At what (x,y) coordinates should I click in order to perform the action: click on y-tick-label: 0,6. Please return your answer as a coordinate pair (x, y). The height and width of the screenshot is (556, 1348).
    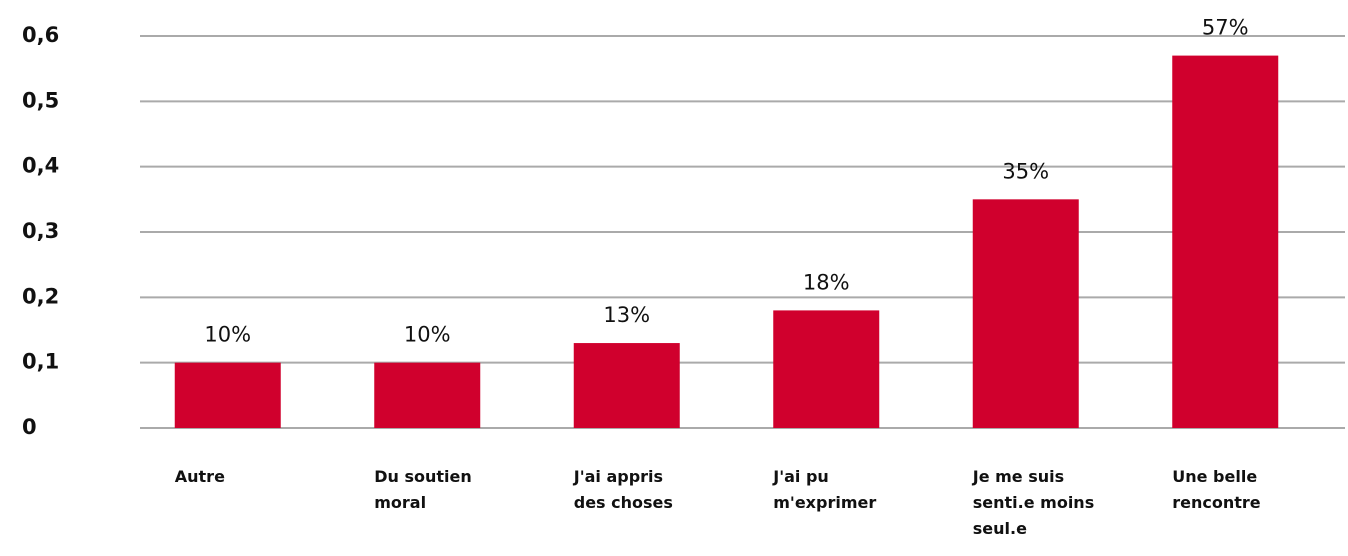
    Looking at the image, I should click on (40, 35).